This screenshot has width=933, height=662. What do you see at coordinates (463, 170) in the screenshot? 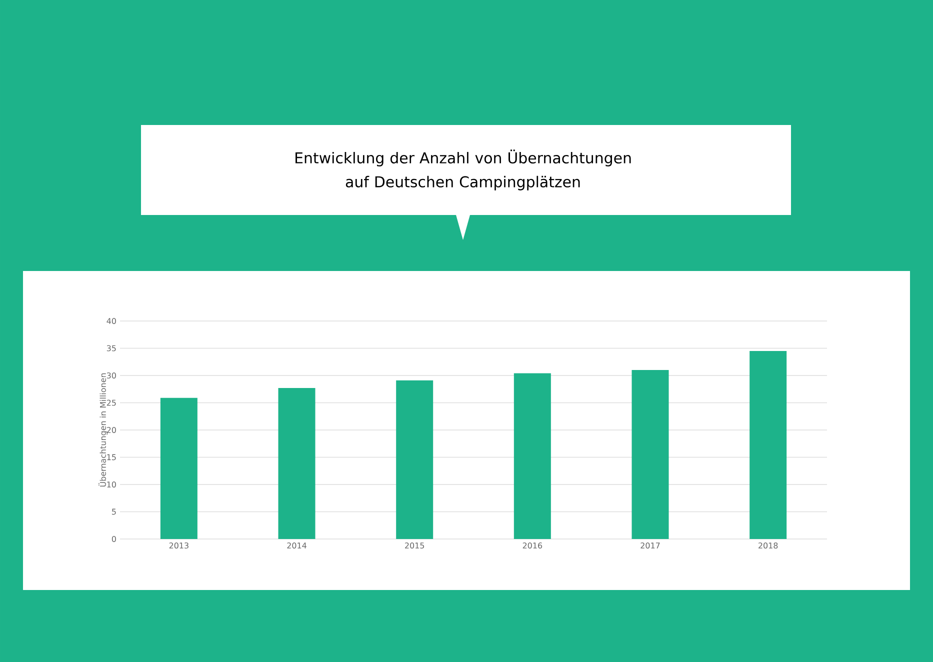
I see `chart-title: Entwicklung der Anzahl von Übernachtungen auf Deutschen Campingplätzen` at bounding box center [463, 170].